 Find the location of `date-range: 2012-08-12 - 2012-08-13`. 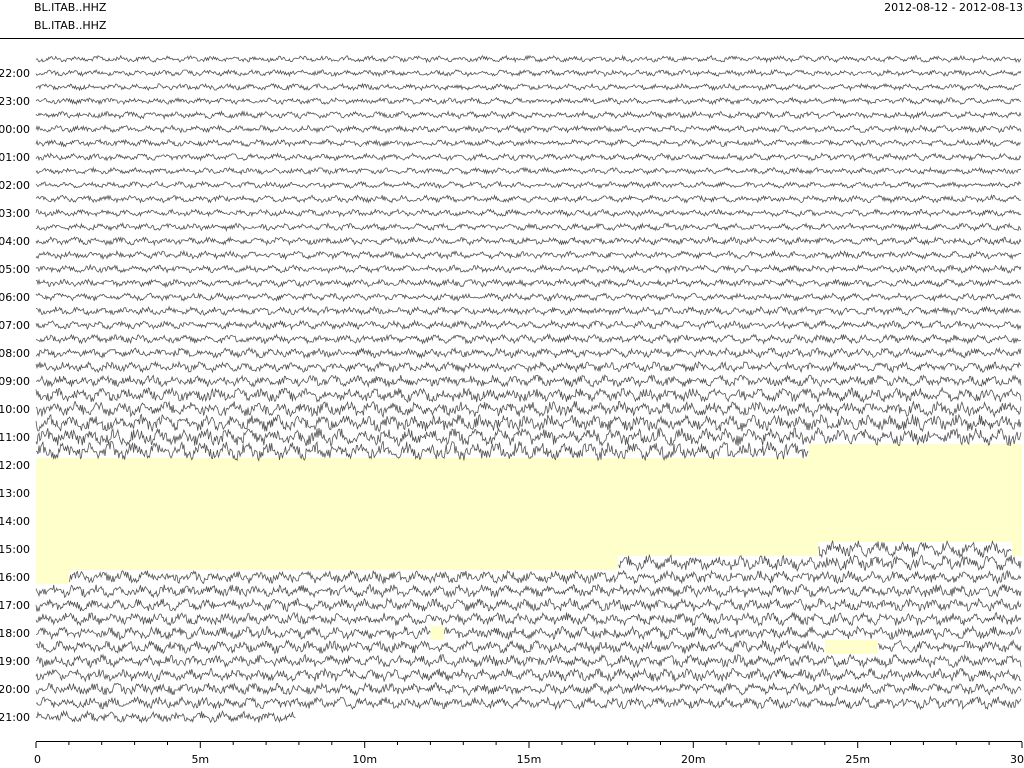

date-range: 2012-08-12 - 2012-08-13 is located at coordinates (953, 7).